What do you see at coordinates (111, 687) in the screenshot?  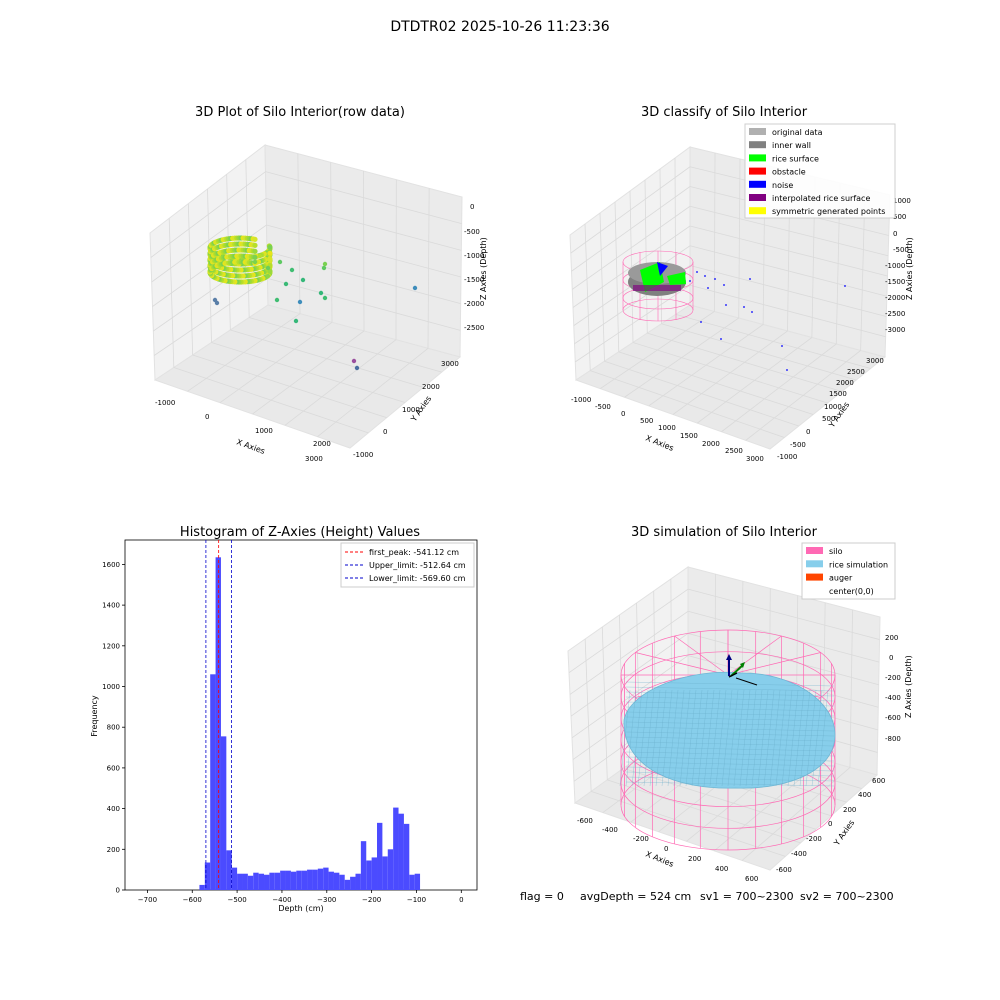 I see `ytick-label: 1000` at bounding box center [111, 687].